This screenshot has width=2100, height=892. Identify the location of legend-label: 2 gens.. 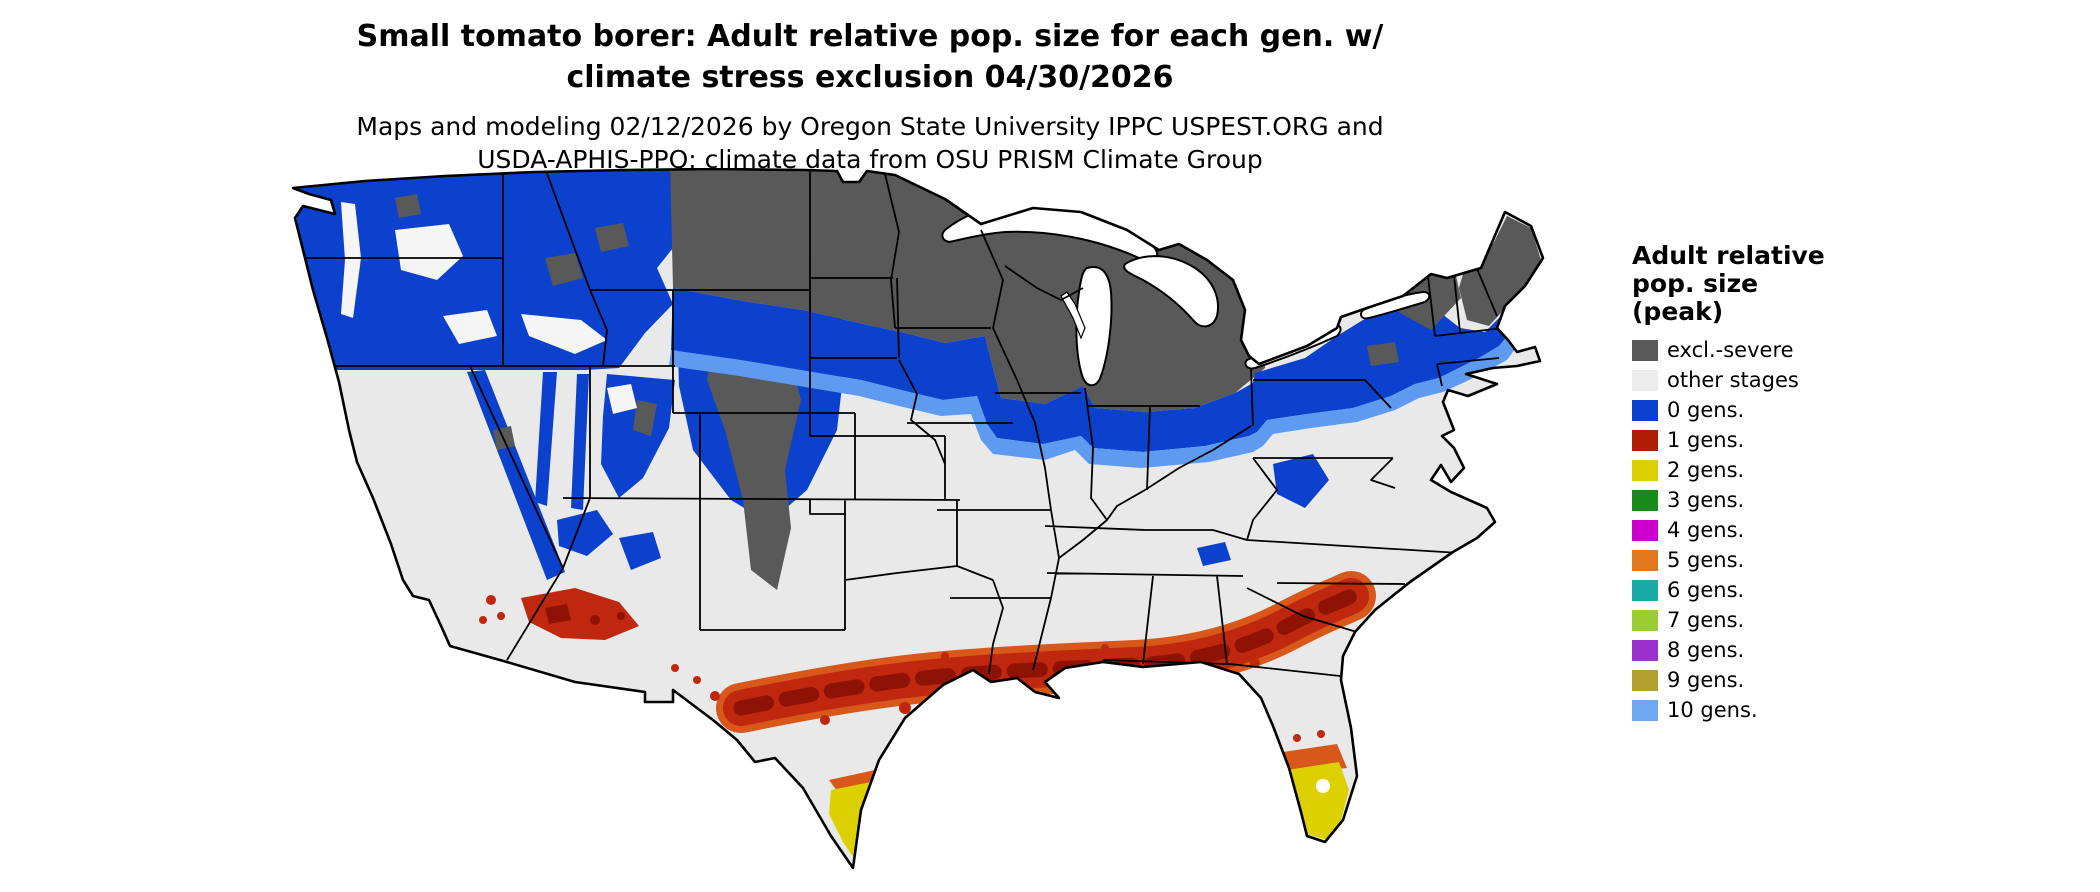
(1706, 470).